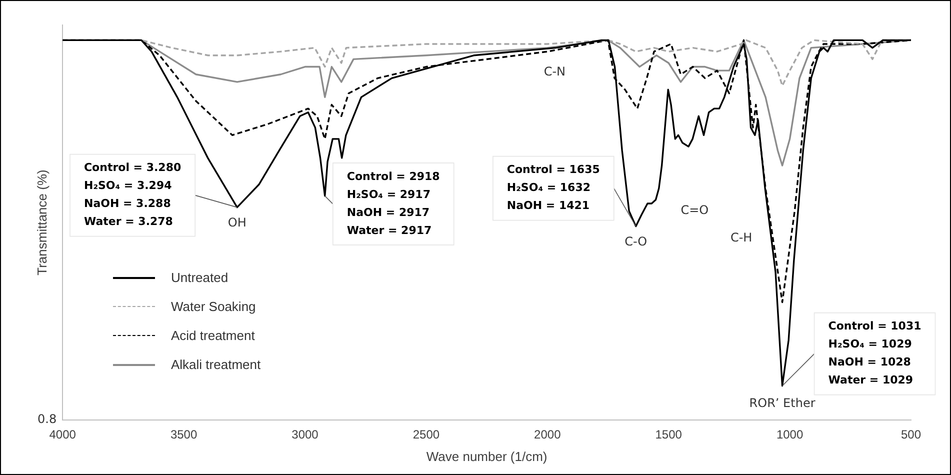 The width and height of the screenshot is (951, 475). I want to click on text: 0.8, so click(47, 419).